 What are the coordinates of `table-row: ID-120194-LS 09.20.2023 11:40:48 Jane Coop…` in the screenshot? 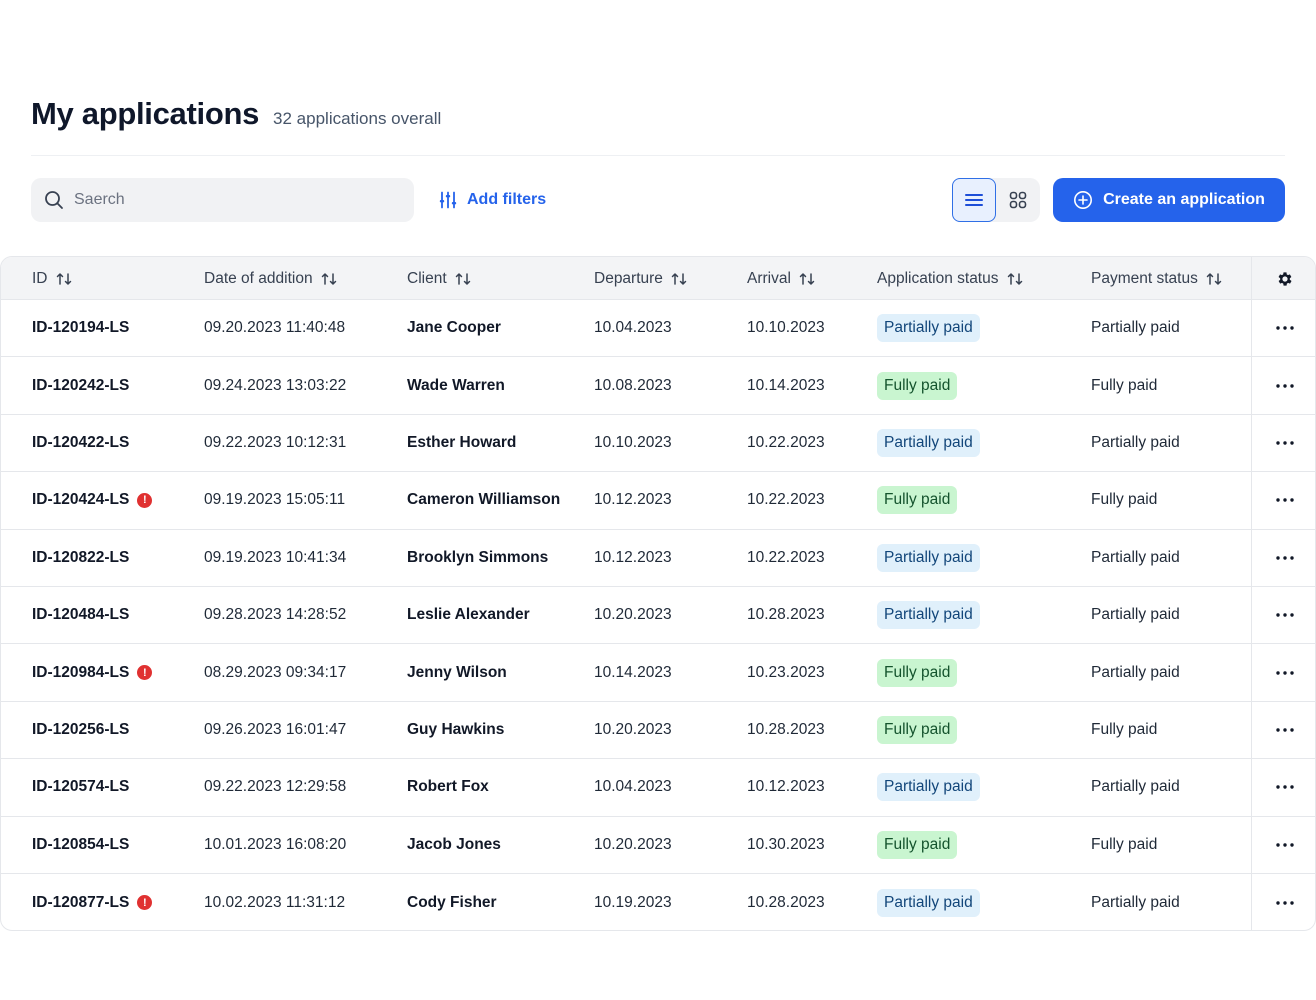 It's located at (658, 329).